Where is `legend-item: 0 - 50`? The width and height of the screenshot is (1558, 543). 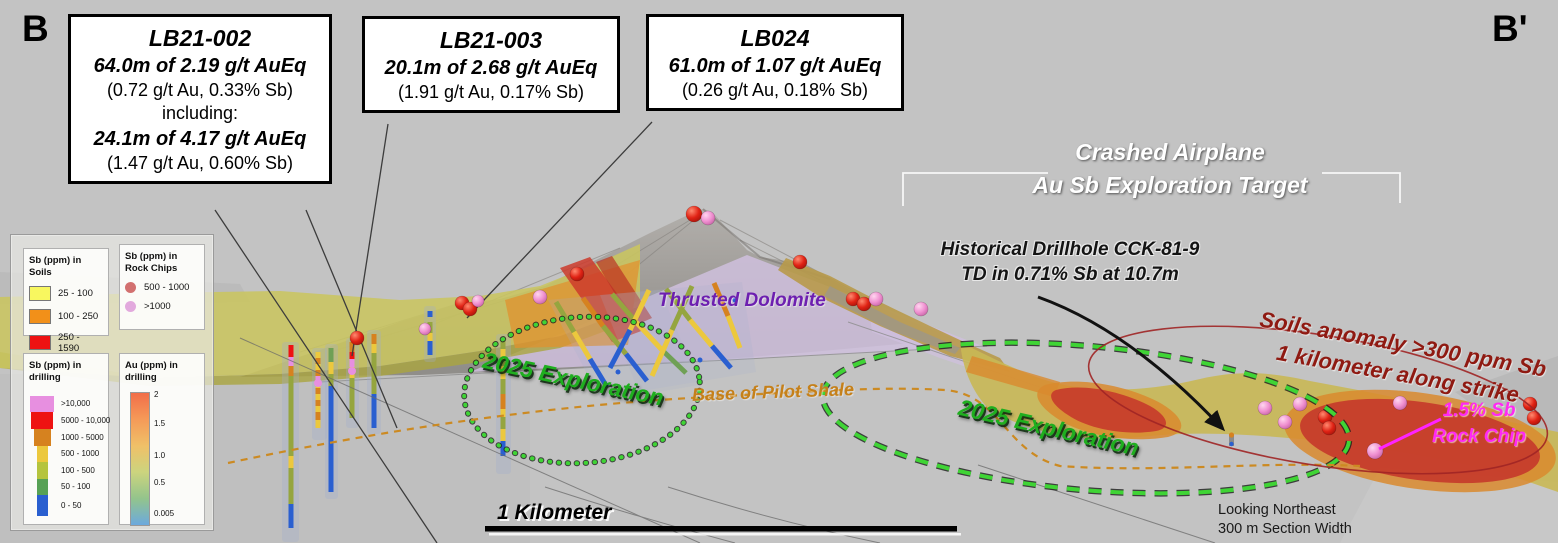 legend-item: 0 - 50 is located at coordinates (66, 505).